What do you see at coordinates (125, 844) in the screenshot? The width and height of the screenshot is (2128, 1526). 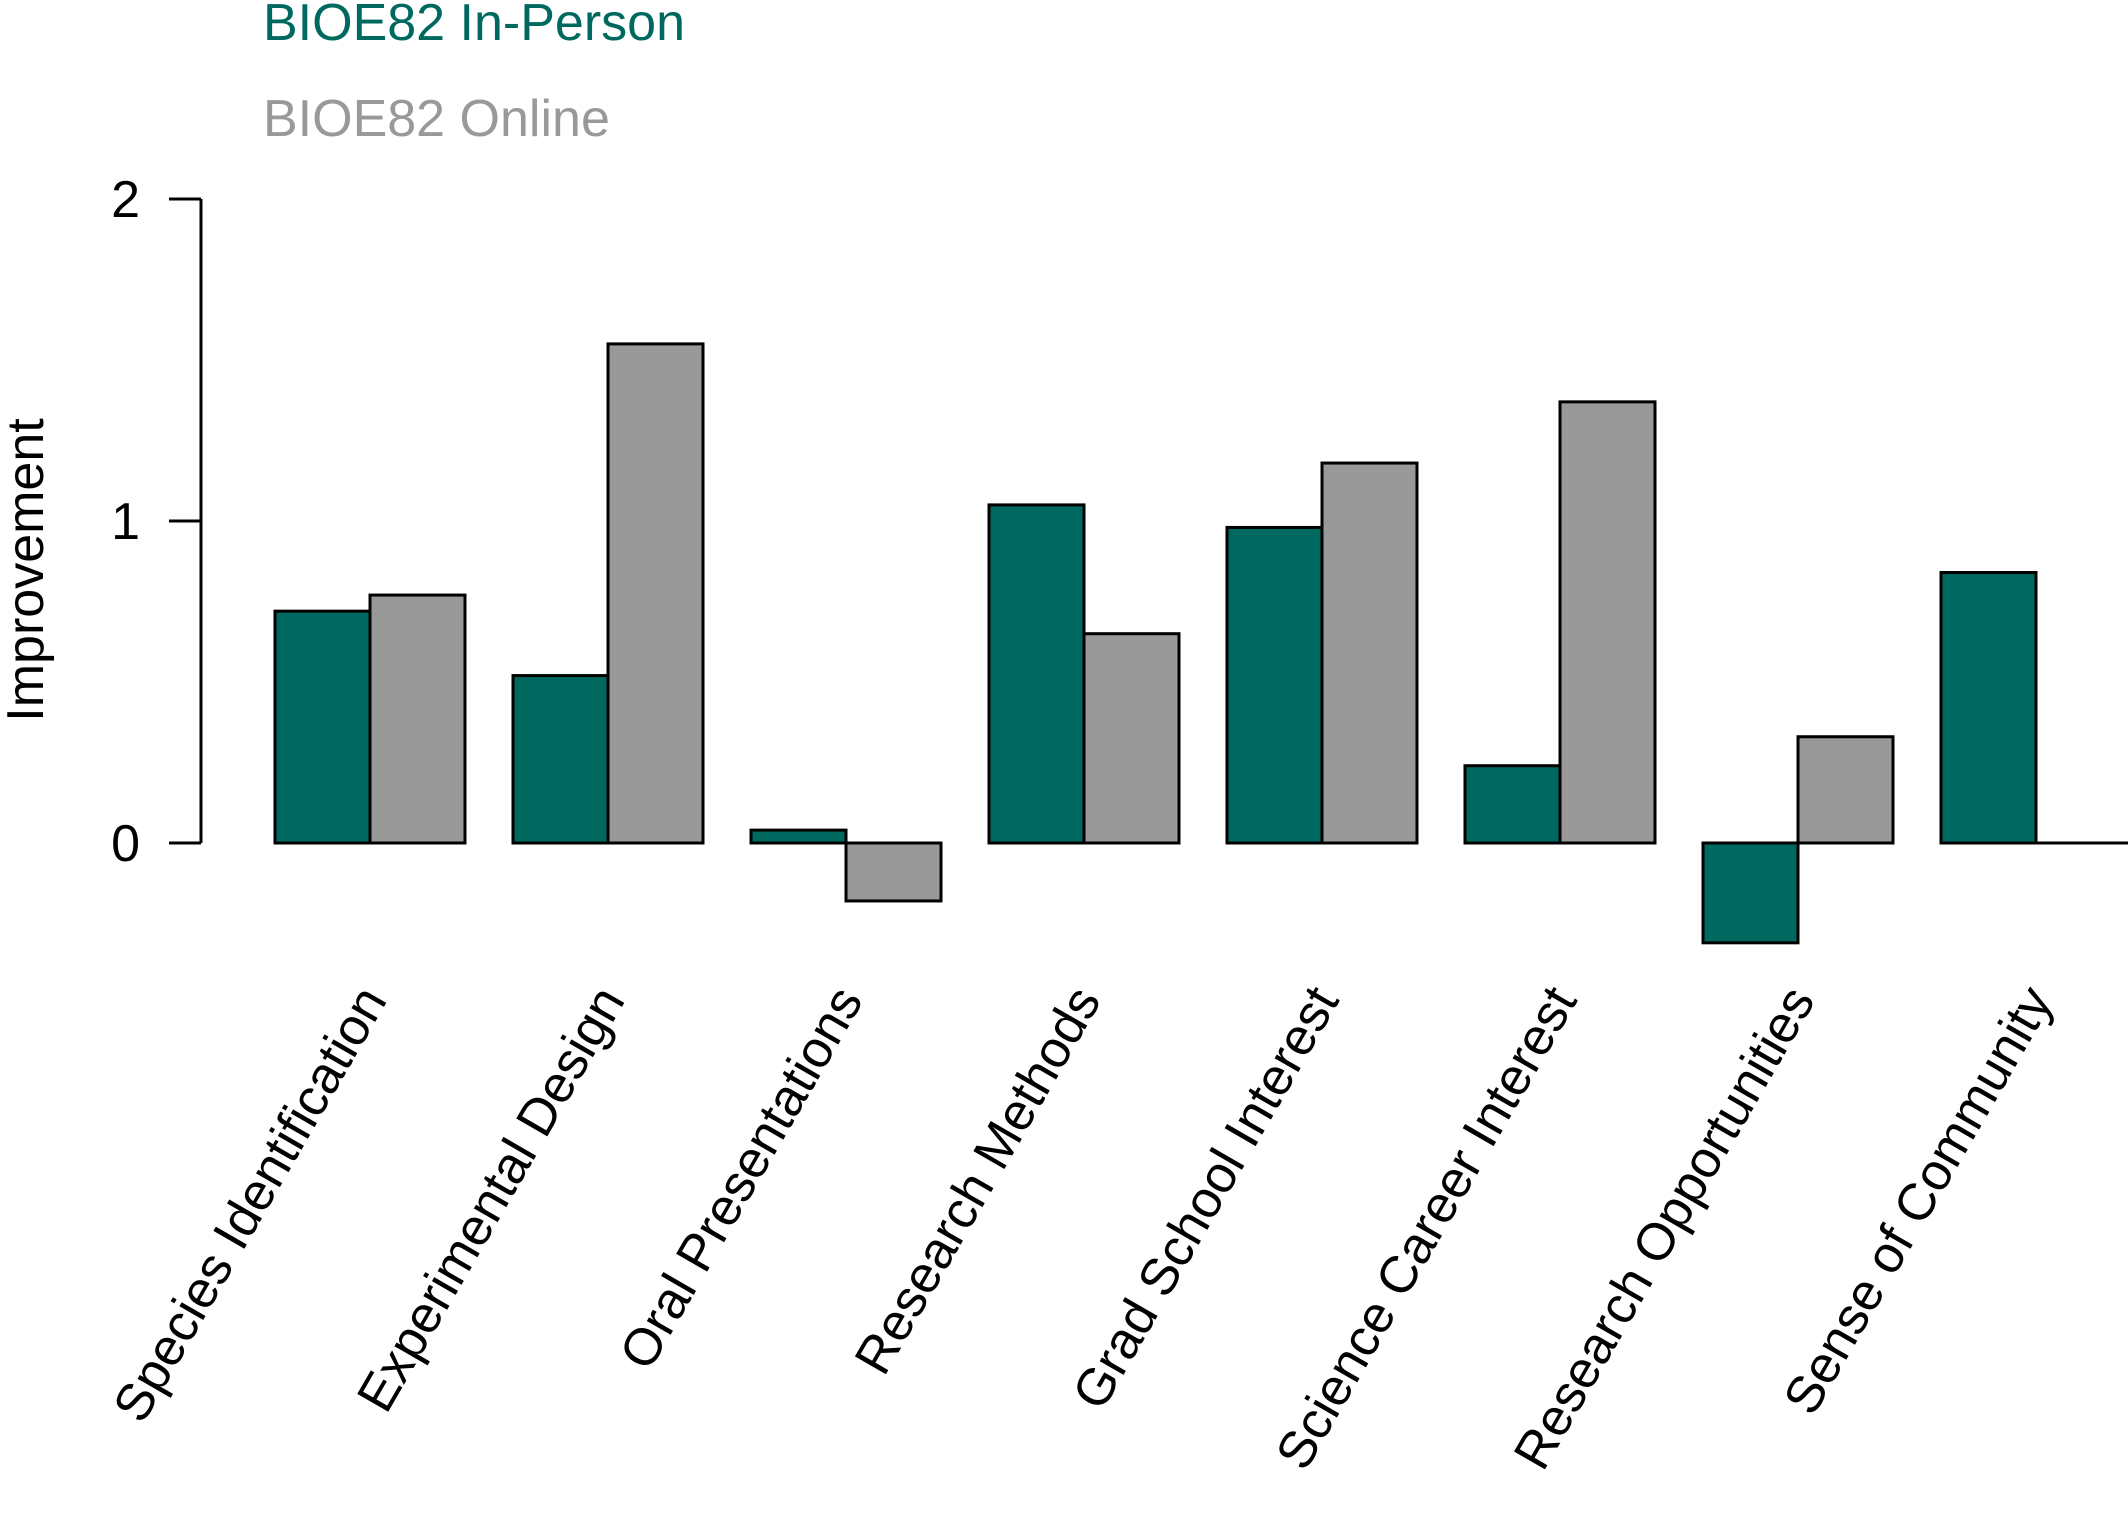 I see `y-tick-label: 0` at bounding box center [125, 844].